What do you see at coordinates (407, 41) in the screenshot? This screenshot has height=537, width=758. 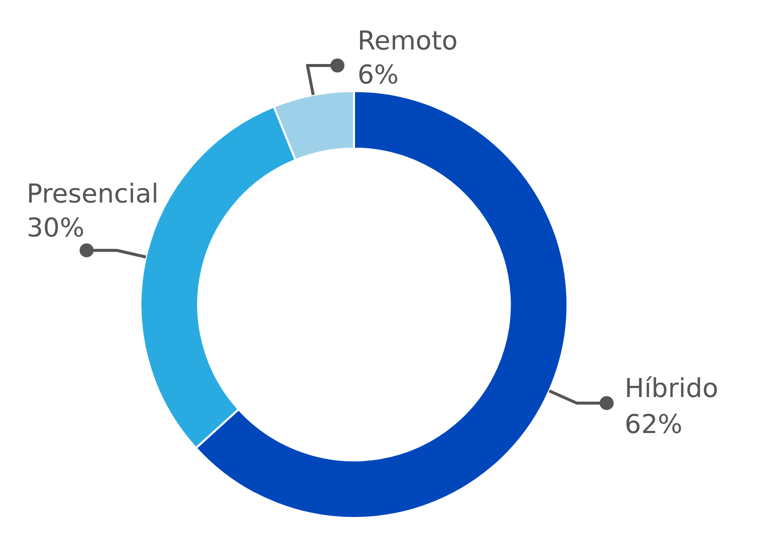 I see `slice-label: Remoto` at bounding box center [407, 41].